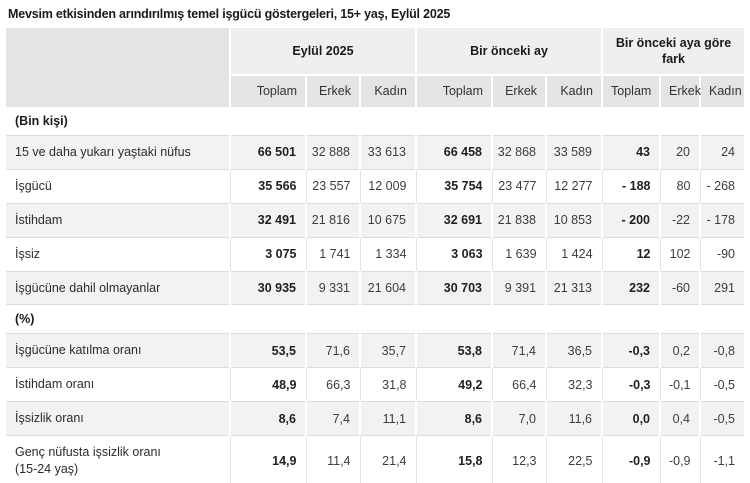 The width and height of the screenshot is (750, 483). What do you see at coordinates (631, 186) in the screenshot?
I see `cell-value: - 188` at bounding box center [631, 186].